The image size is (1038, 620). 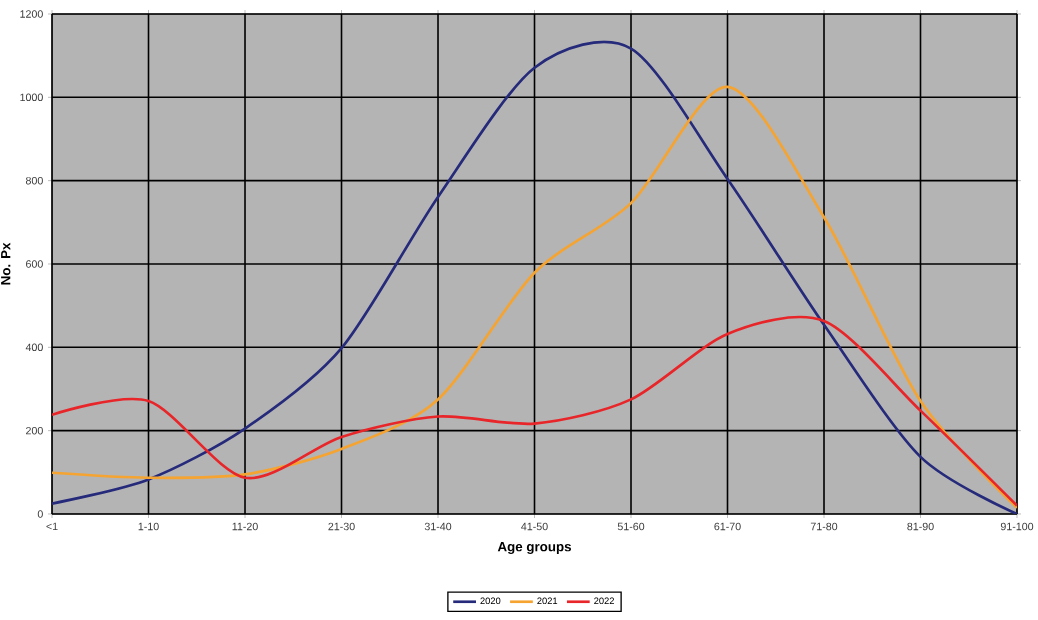 What do you see at coordinates (920, 526) in the screenshot?
I see `x-tick-label: 81-90` at bounding box center [920, 526].